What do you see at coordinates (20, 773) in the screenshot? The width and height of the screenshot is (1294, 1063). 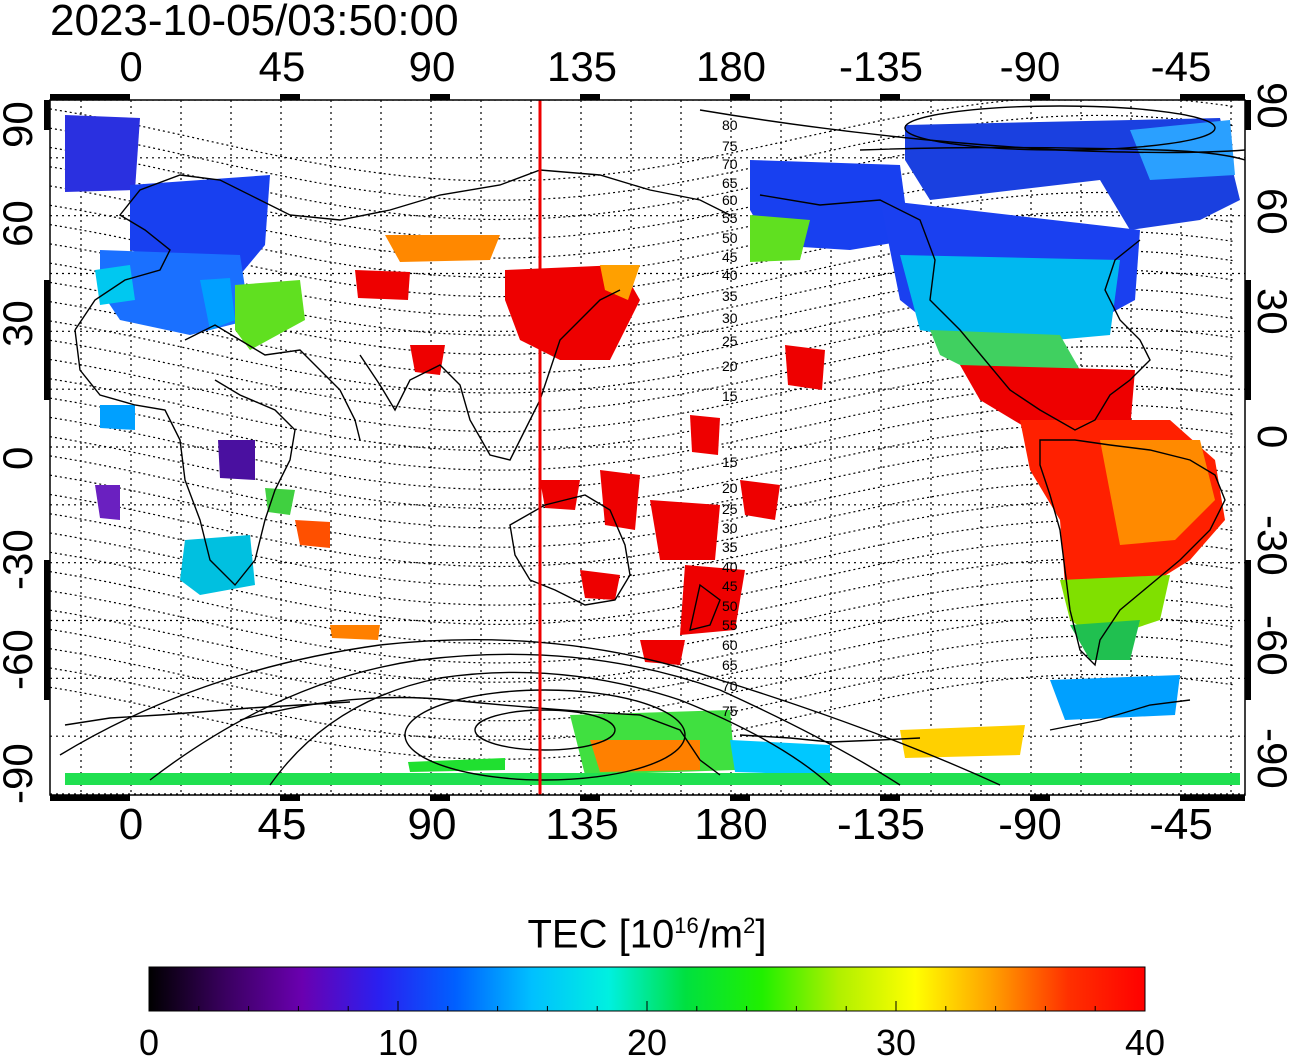 I see `lat-tick-left: -90` at bounding box center [20, 773].